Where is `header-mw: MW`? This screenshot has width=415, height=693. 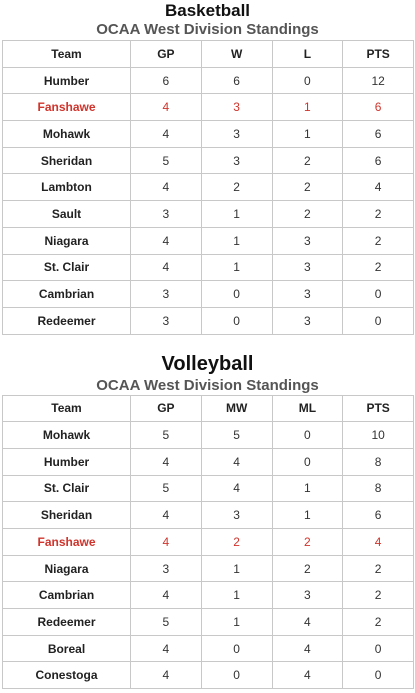 header-mw: MW is located at coordinates (236, 408).